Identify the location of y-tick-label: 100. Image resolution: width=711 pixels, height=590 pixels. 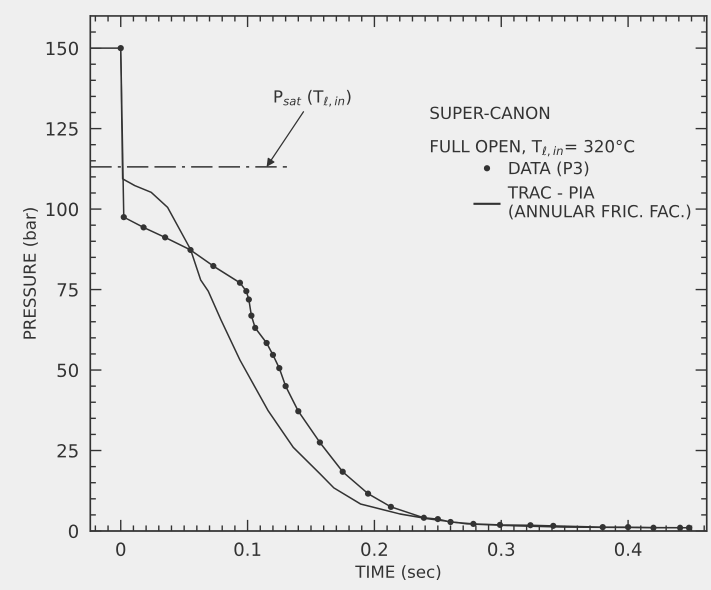
(62, 209).